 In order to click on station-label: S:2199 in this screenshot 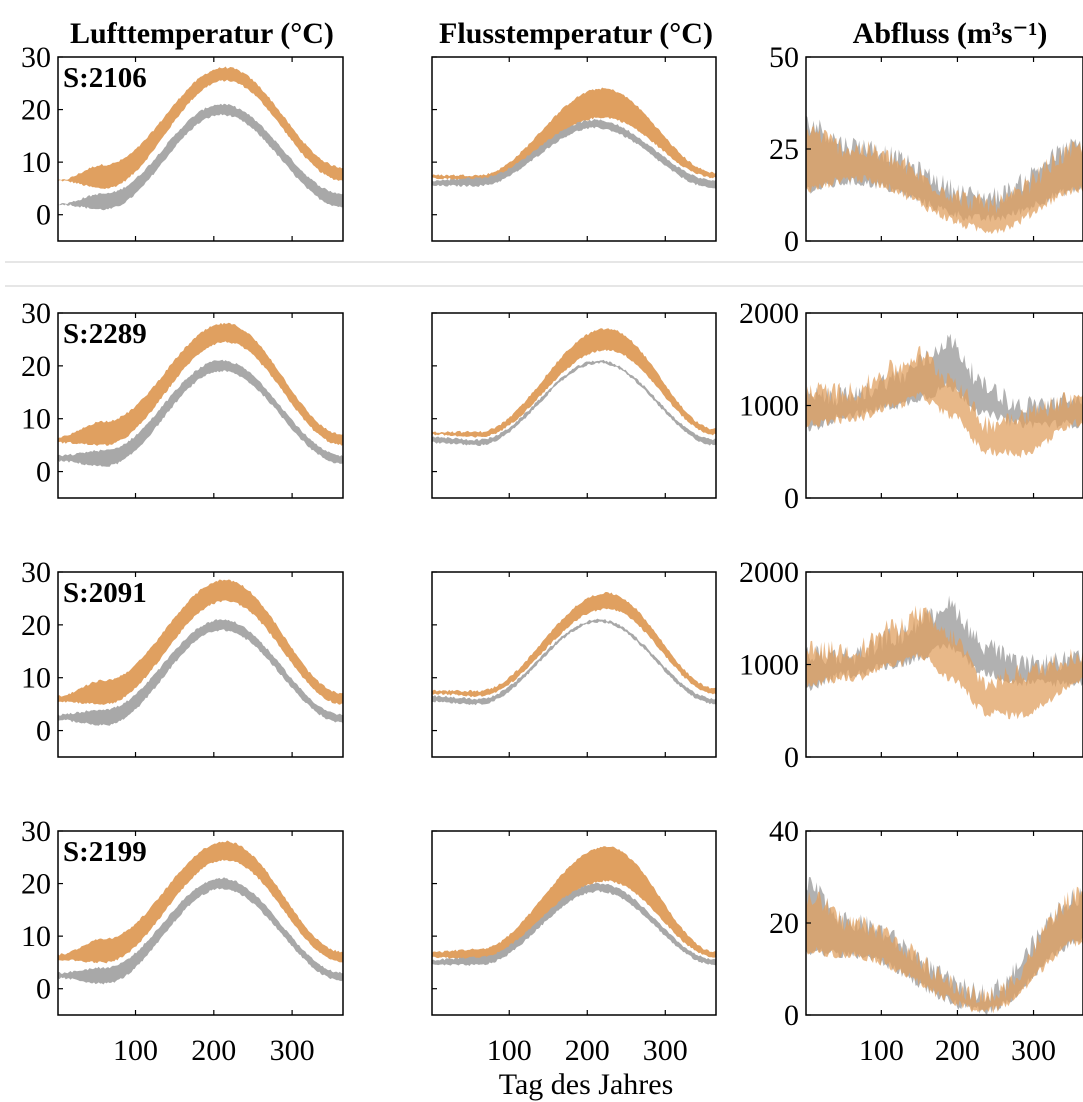, I will do `click(105, 852)`.